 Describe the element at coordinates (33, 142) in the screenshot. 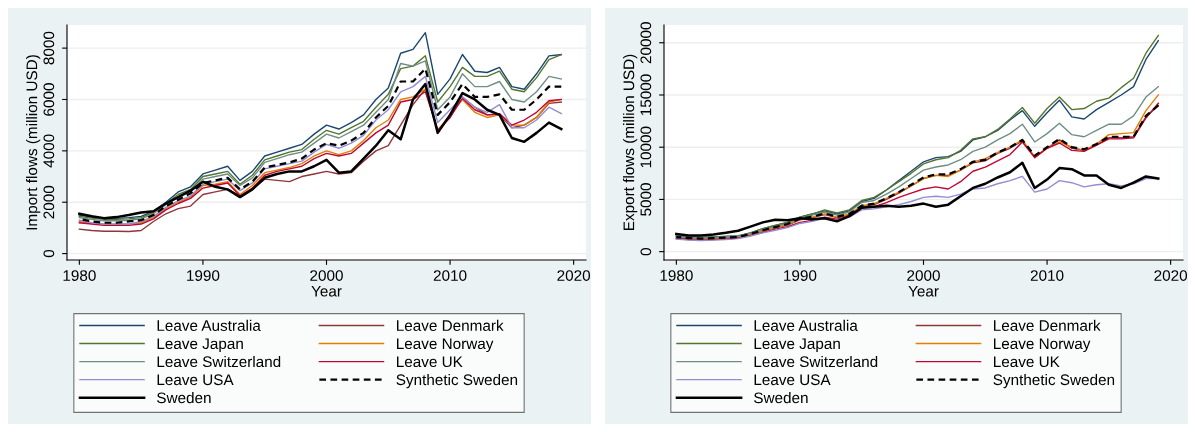

I see `y-axis-title: Import flows (million USD)` at that location.